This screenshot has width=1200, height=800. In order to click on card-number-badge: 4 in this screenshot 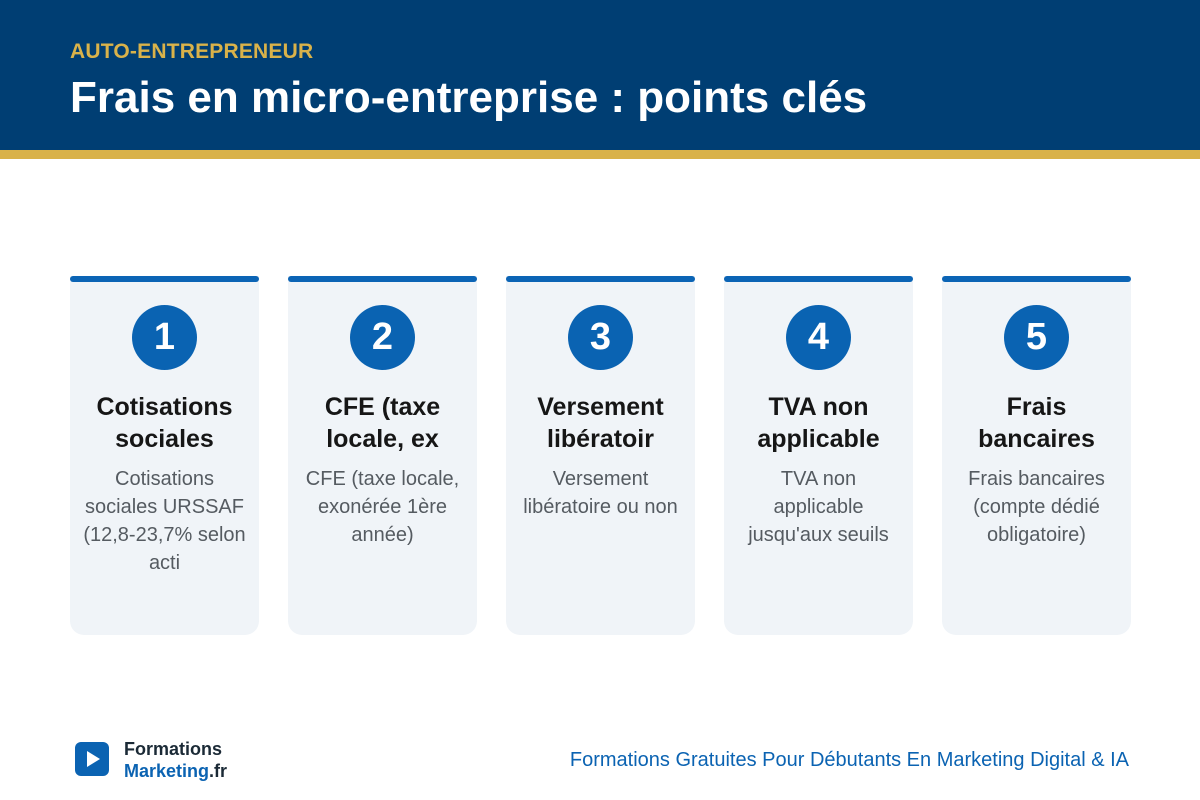, I will do `click(818, 337)`.